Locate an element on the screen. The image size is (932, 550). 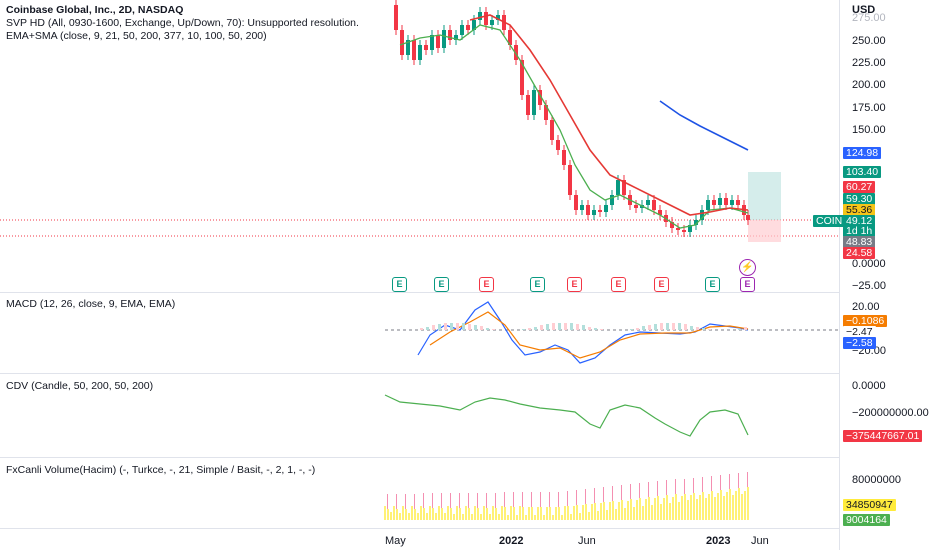
time-label: Jun is located at coordinates (760, 541).